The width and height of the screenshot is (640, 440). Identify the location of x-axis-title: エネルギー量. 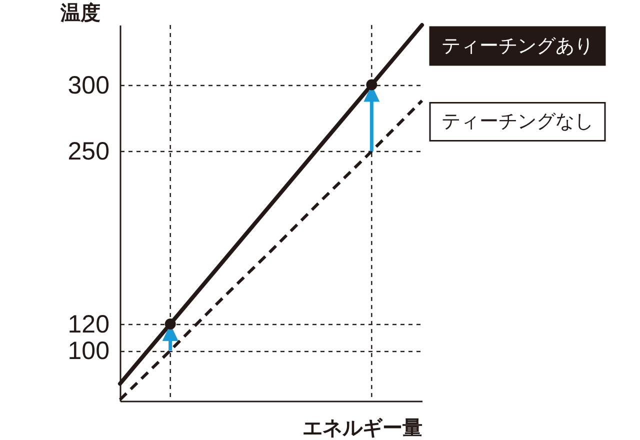
(362, 428).